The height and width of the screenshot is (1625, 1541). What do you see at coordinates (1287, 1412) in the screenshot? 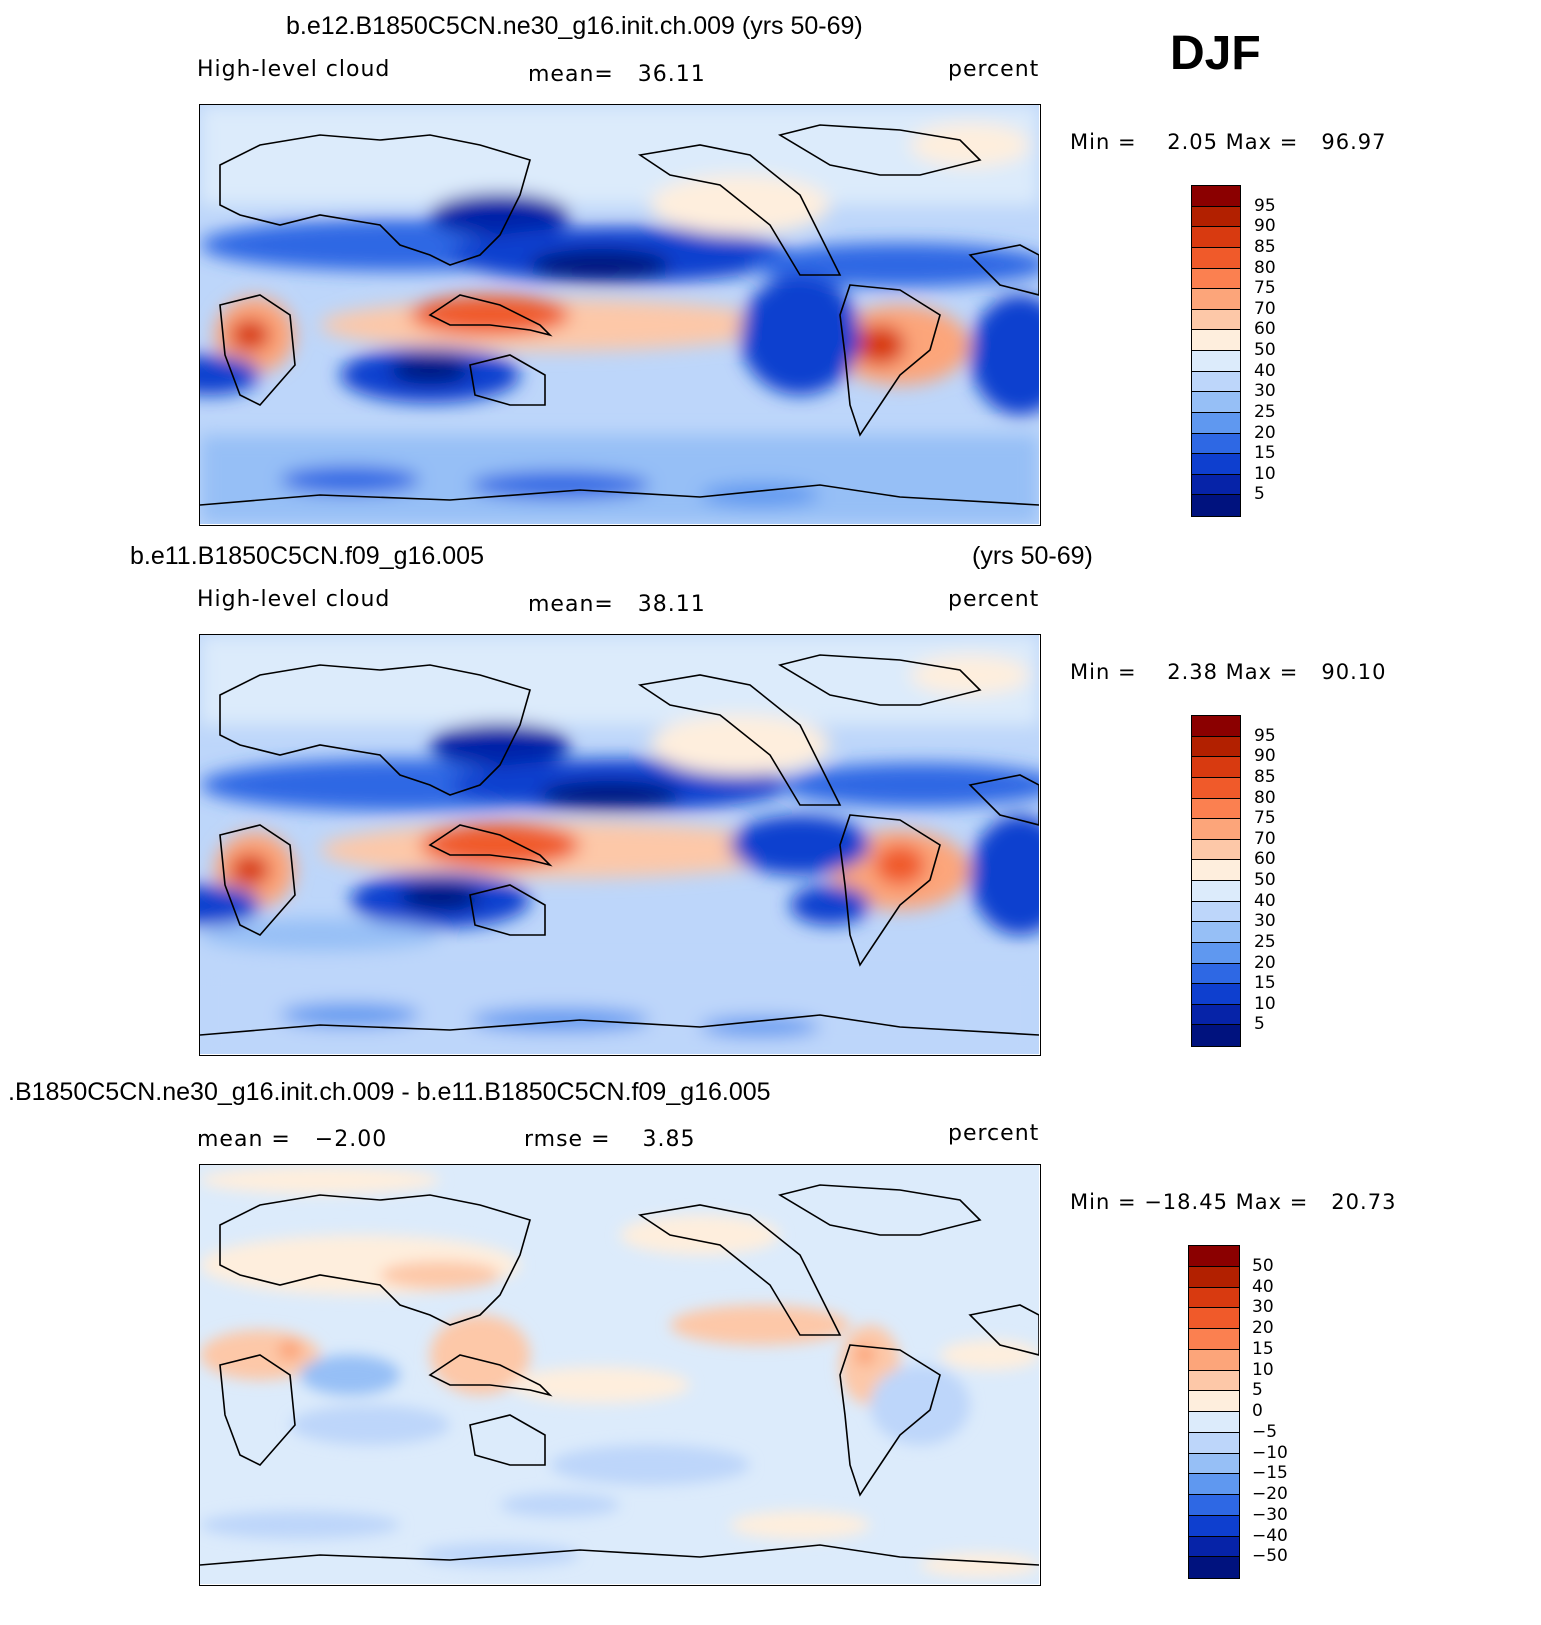
I see `panel3-colorbar-labels: 50 40 30 20 15 10 5 0 −5 −10 −15 −20 −30 −40 −50` at bounding box center [1287, 1412].